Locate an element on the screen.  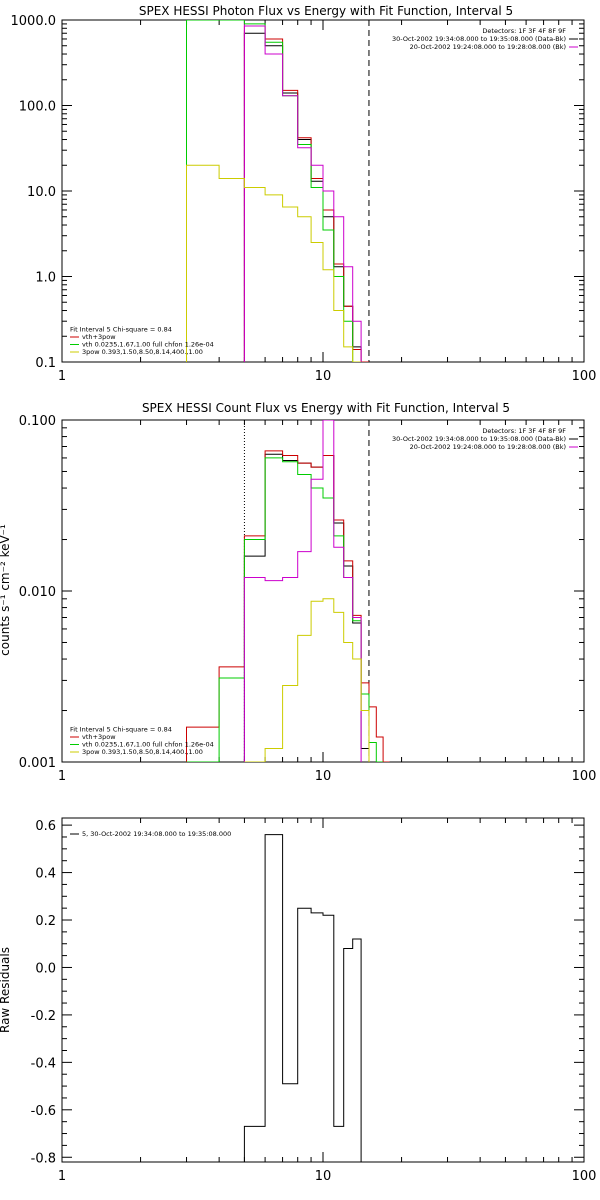
residuals-x-tick-label: 1 is located at coordinates (62, 1176).